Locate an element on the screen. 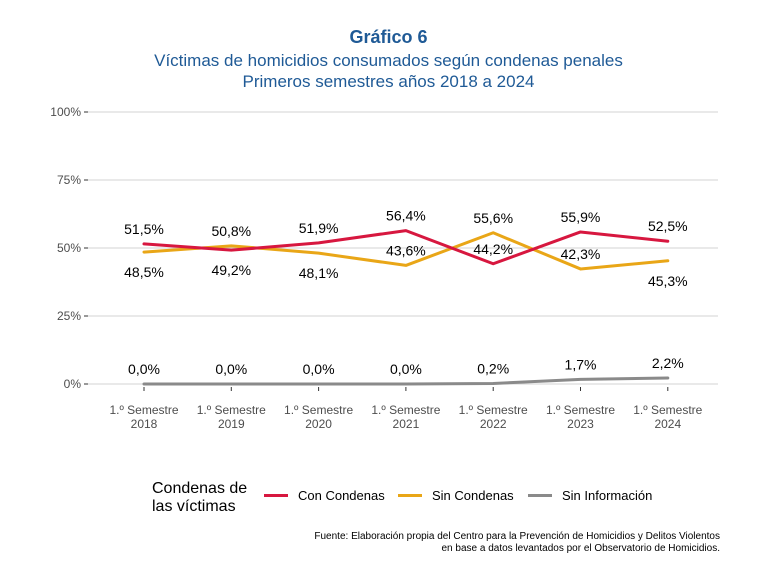  legend-title-line-2: las víctimas is located at coordinates (194, 506).